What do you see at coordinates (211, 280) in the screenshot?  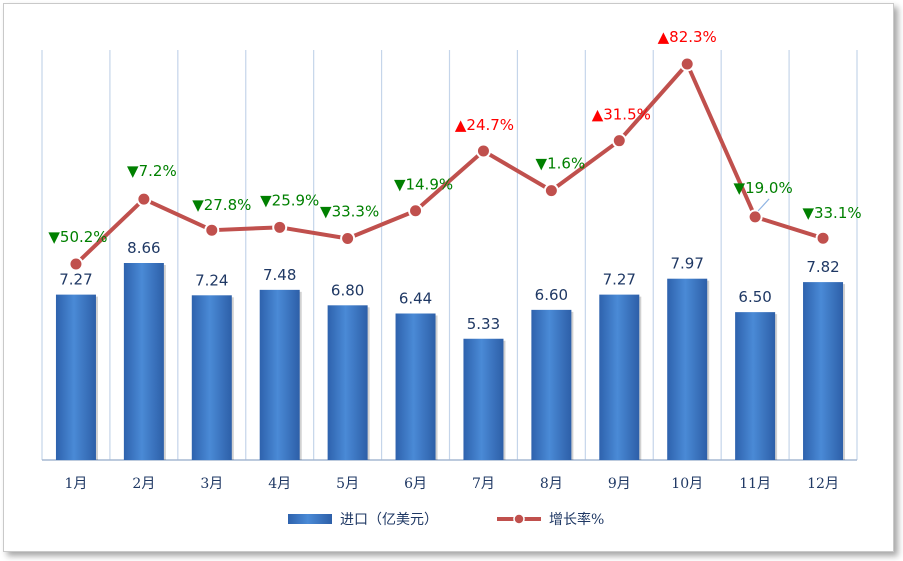 I see `bar-value-label: 7.24` at bounding box center [211, 280].